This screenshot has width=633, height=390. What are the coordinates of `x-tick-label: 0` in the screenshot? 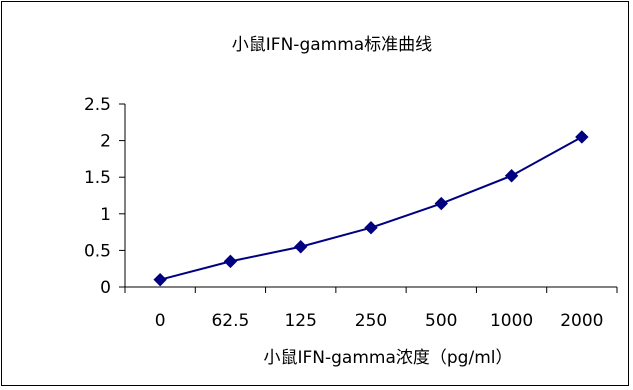 It's located at (160, 321).